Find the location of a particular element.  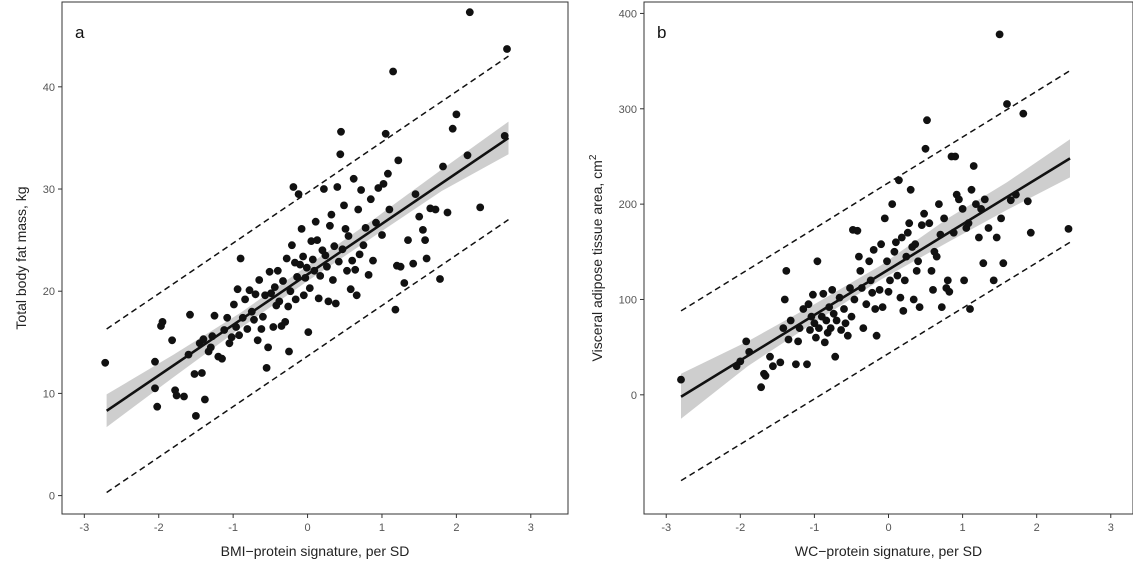

y-tick-label: 20 is located at coordinates (49, 292).